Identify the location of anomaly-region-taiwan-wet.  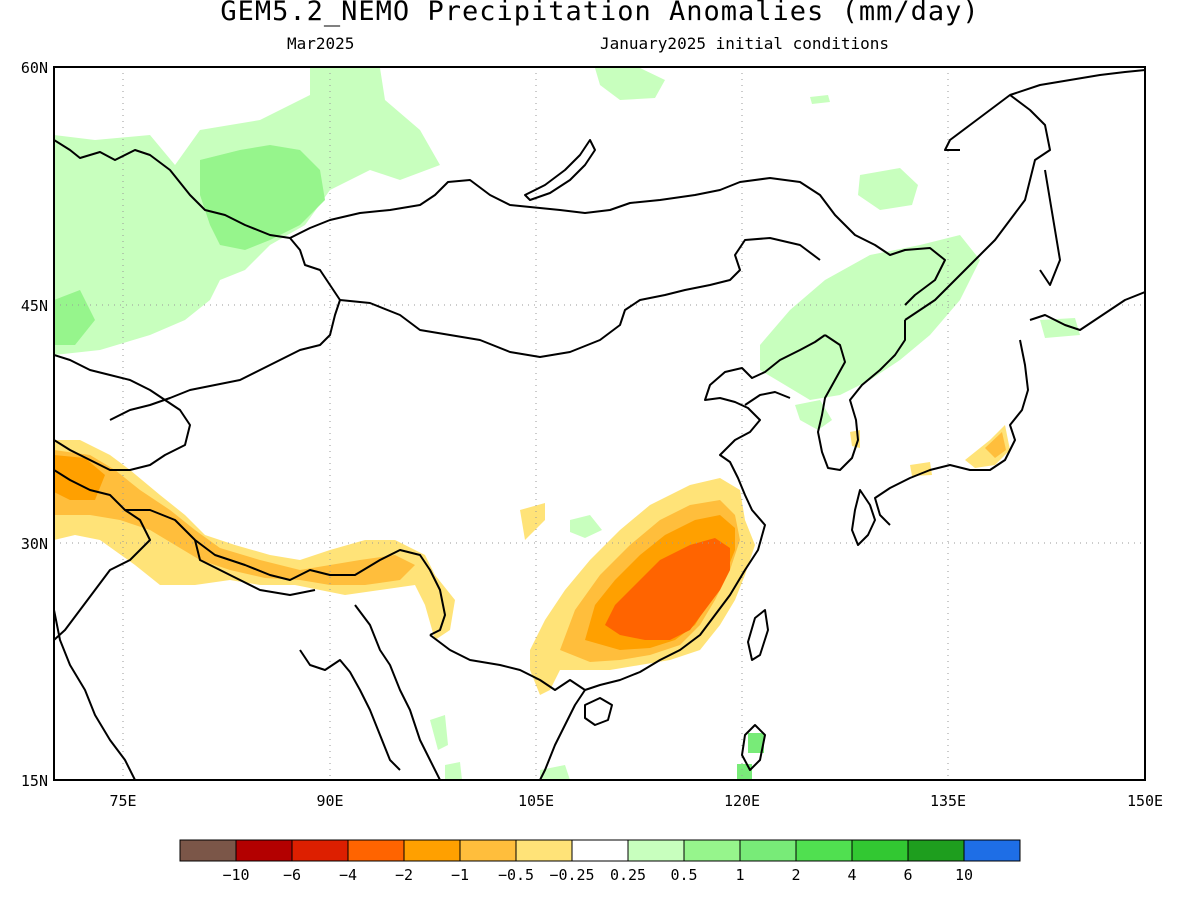
(756, 743).